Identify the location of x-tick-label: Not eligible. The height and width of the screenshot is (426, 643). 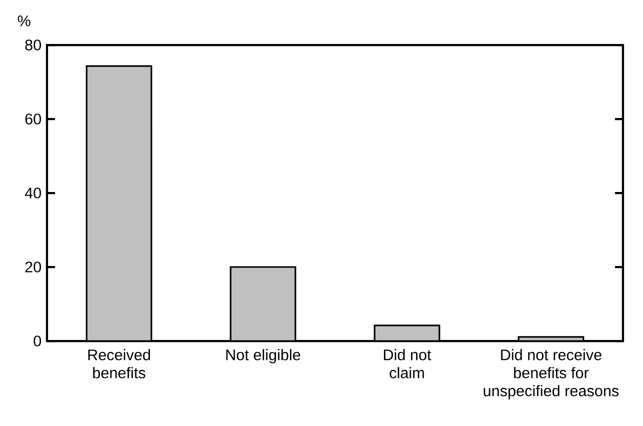
(263, 356).